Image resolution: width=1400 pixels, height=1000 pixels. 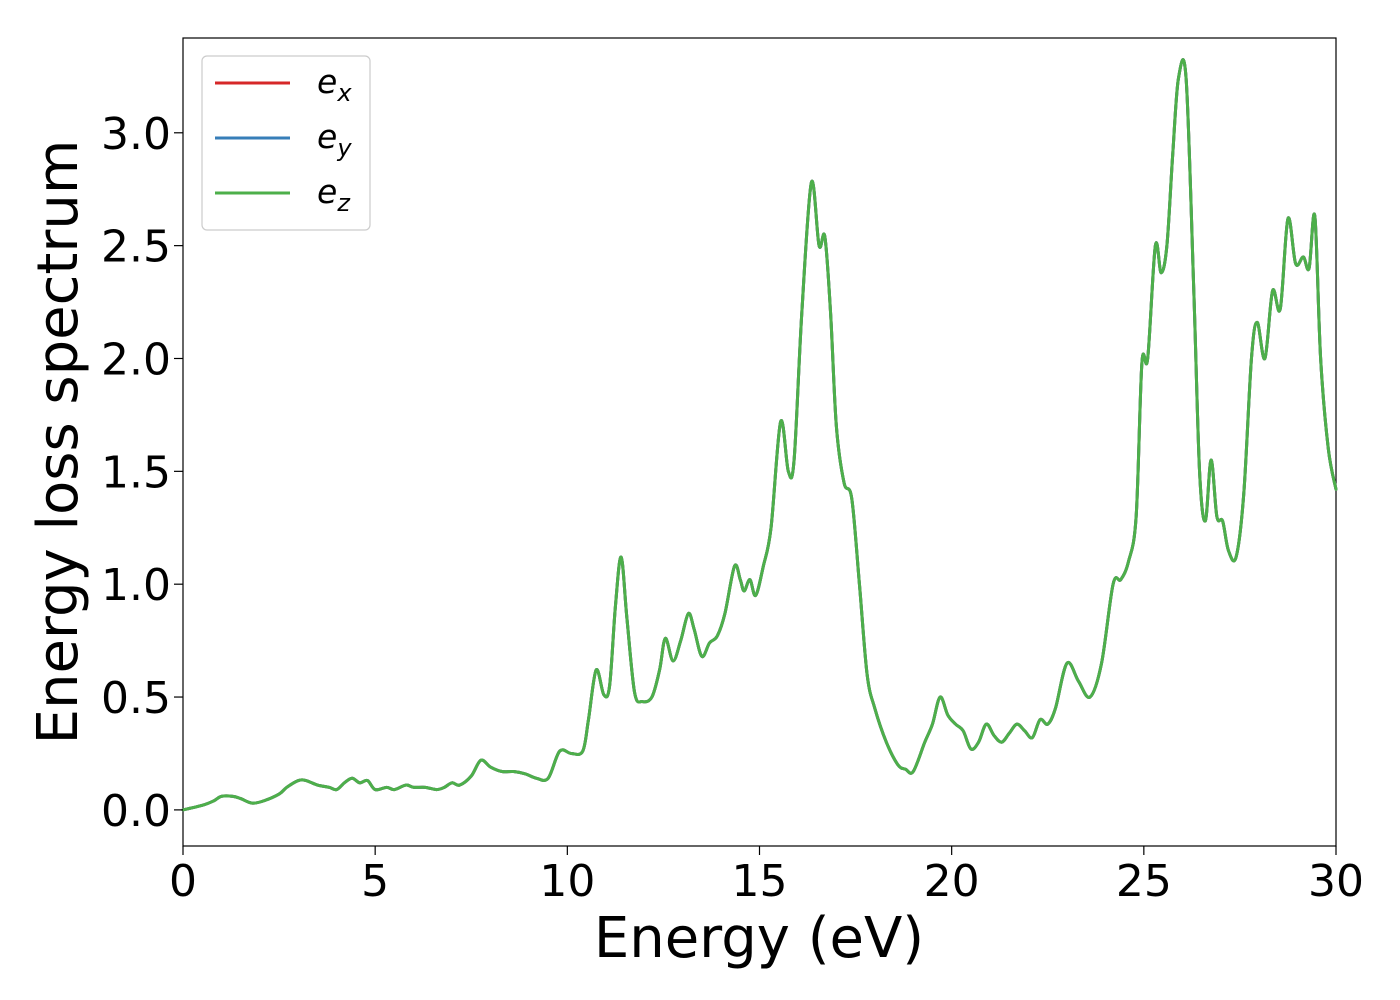 What do you see at coordinates (375, 881) in the screenshot?
I see `x-tick-label: 5` at bounding box center [375, 881].